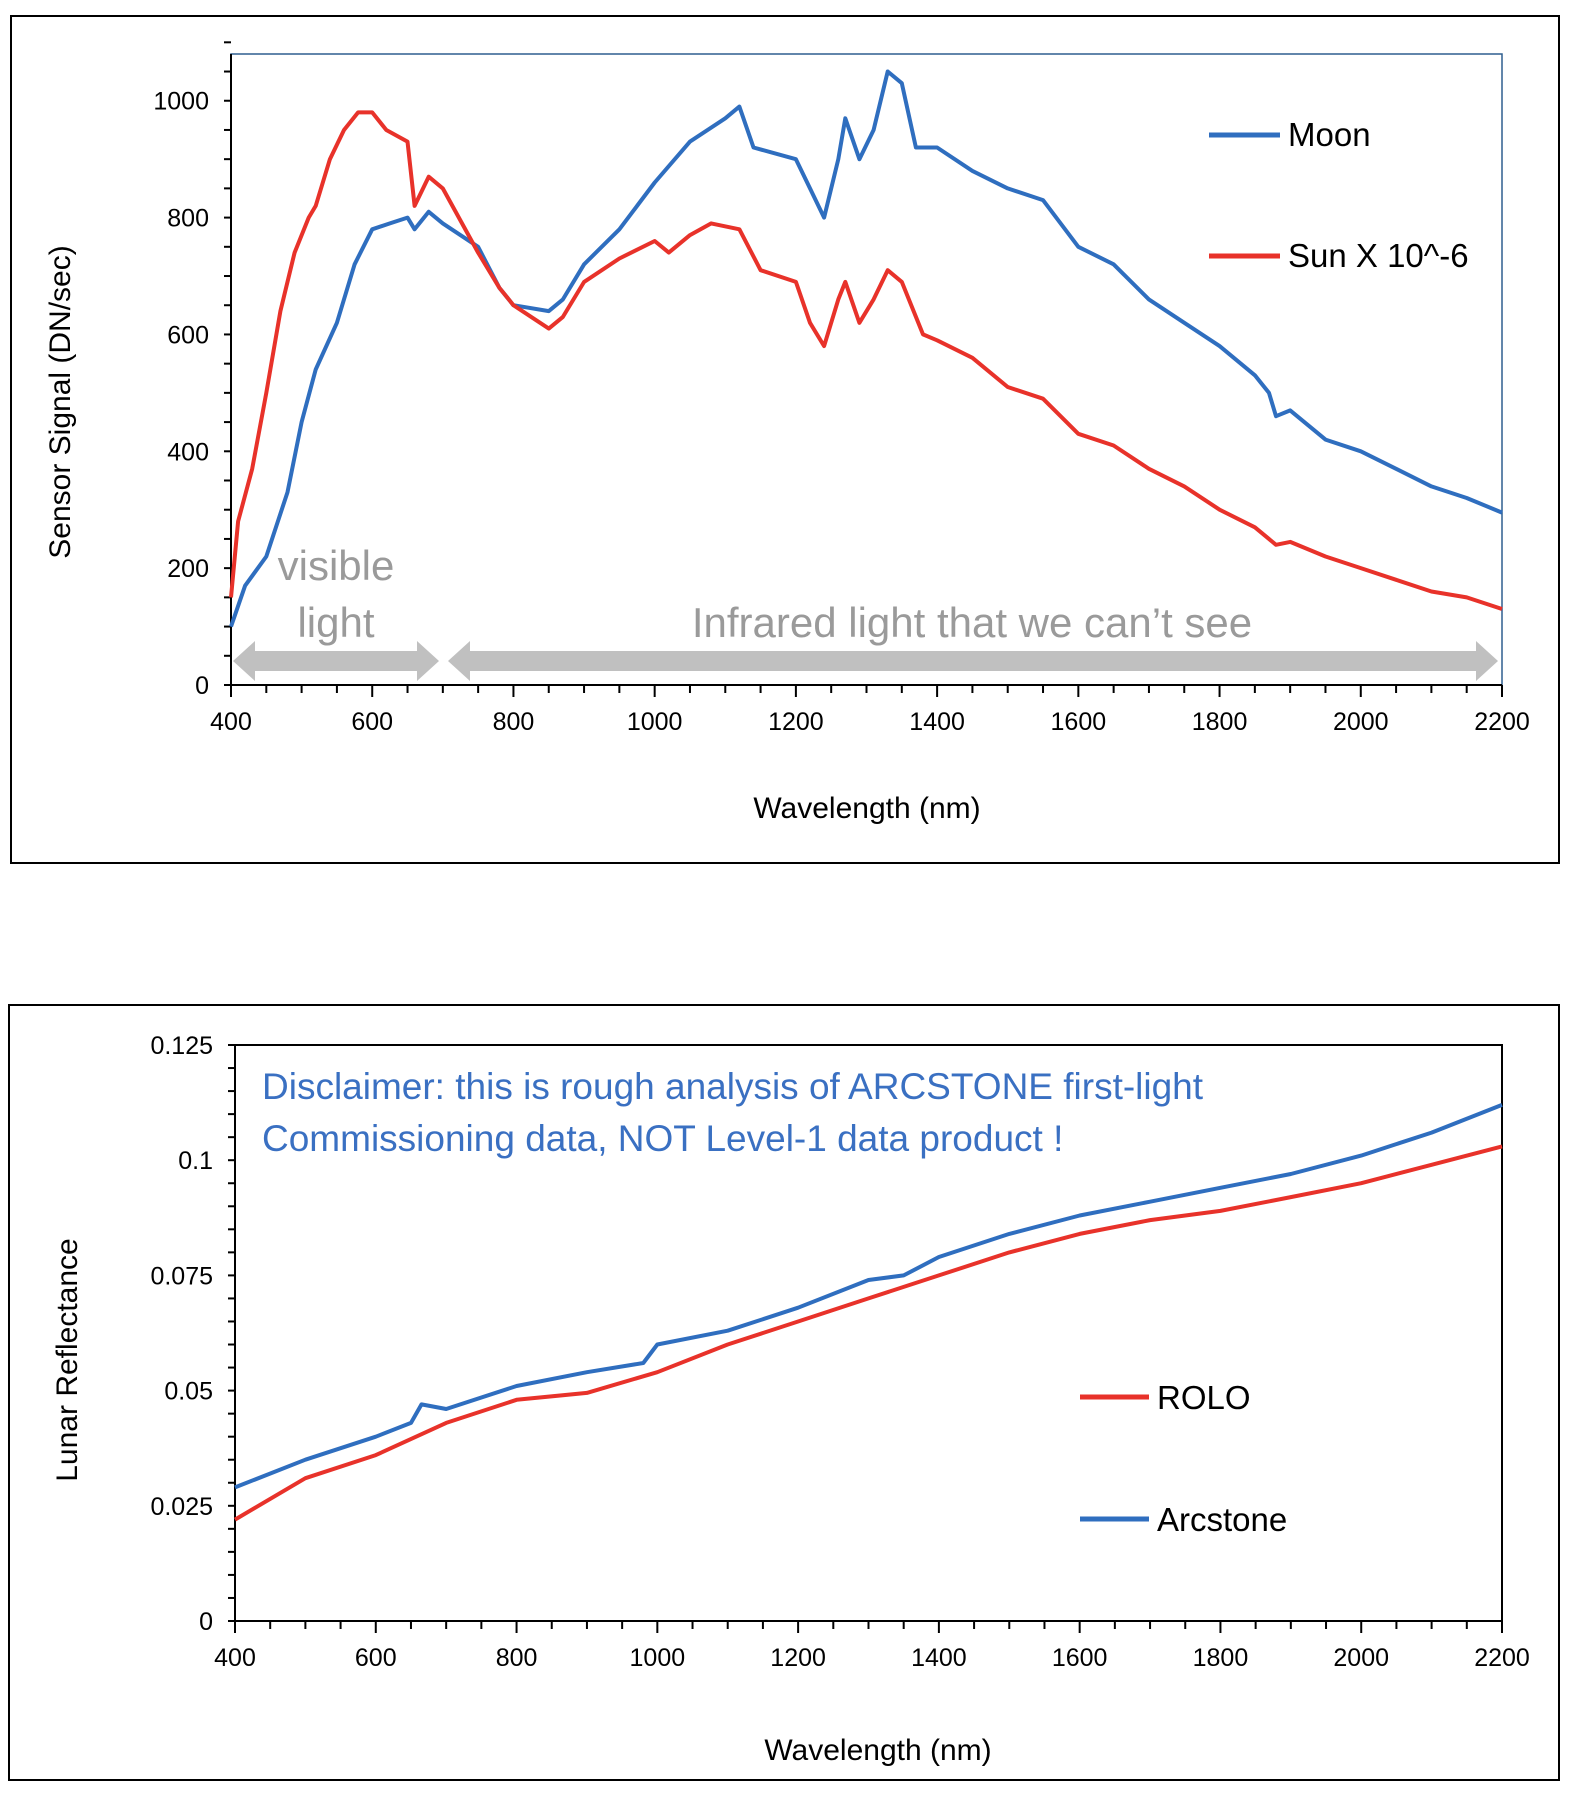 This screenshot has height=1808, width=1584. What do you see at coordinates (188, 452) in the screenshot?
I see `y-tick-label: 400` at bounding box center [188, 452].